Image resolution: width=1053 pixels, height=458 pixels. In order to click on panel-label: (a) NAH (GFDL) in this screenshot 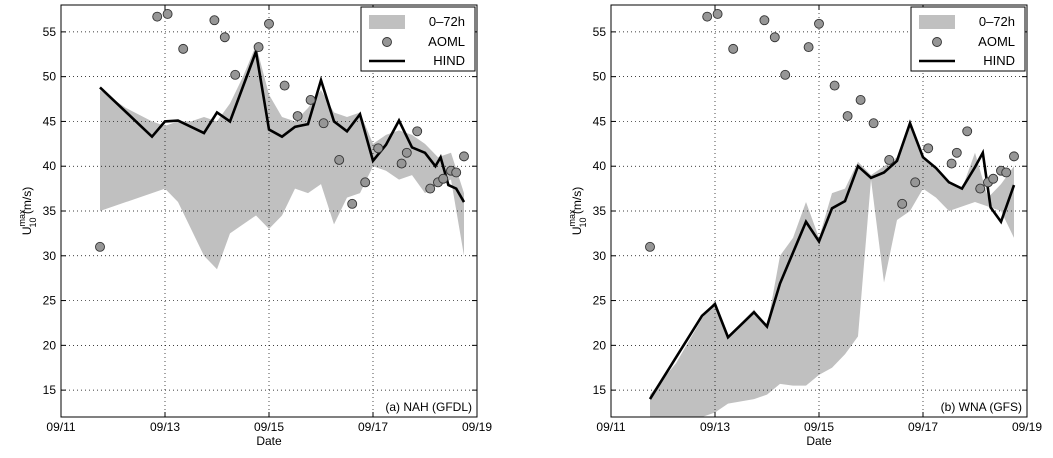, I will do `click(428, 407)`.